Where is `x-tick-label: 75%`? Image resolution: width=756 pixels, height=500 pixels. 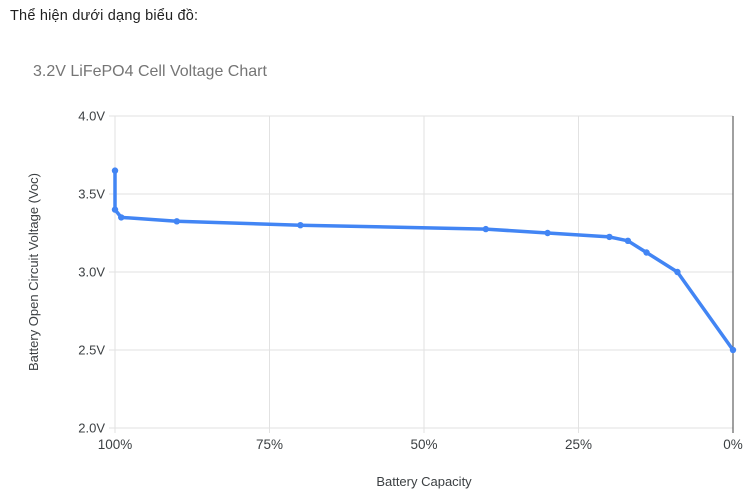
x-tick-label: 75% is located at coordinates (269, 444).